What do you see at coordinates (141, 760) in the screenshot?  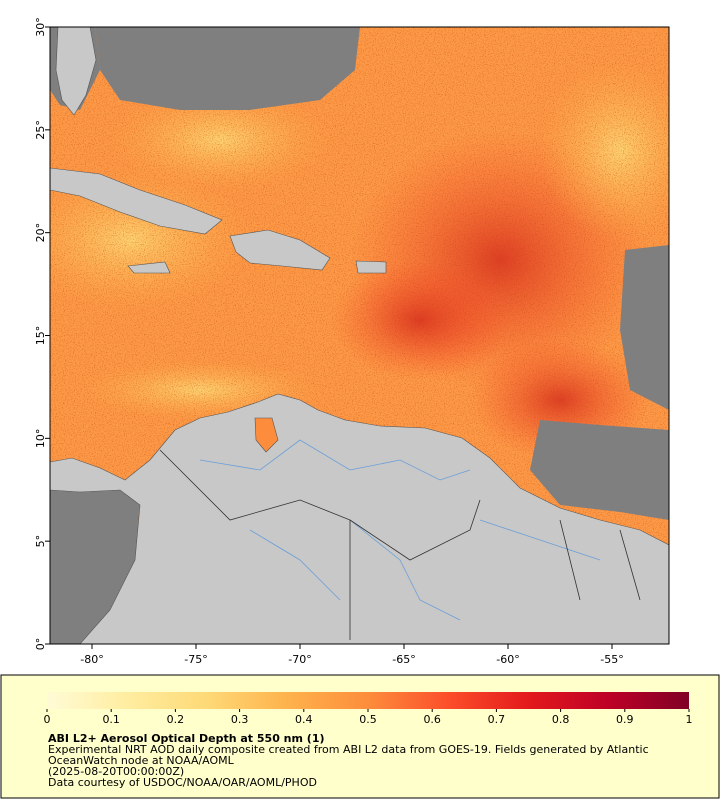 I see `description-line: OceanWatch node at NOAA/AOML` at bounding box center [141, 760].